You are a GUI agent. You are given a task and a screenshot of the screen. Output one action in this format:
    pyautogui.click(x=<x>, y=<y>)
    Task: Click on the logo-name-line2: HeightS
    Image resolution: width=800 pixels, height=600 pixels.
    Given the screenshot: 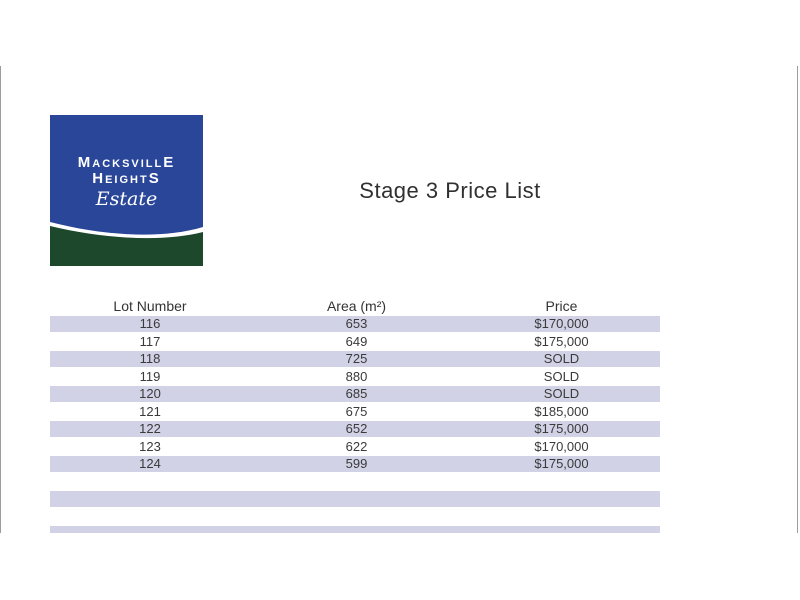 What is the action you would take?
    pyautogui.click(x=126, y=178)
    